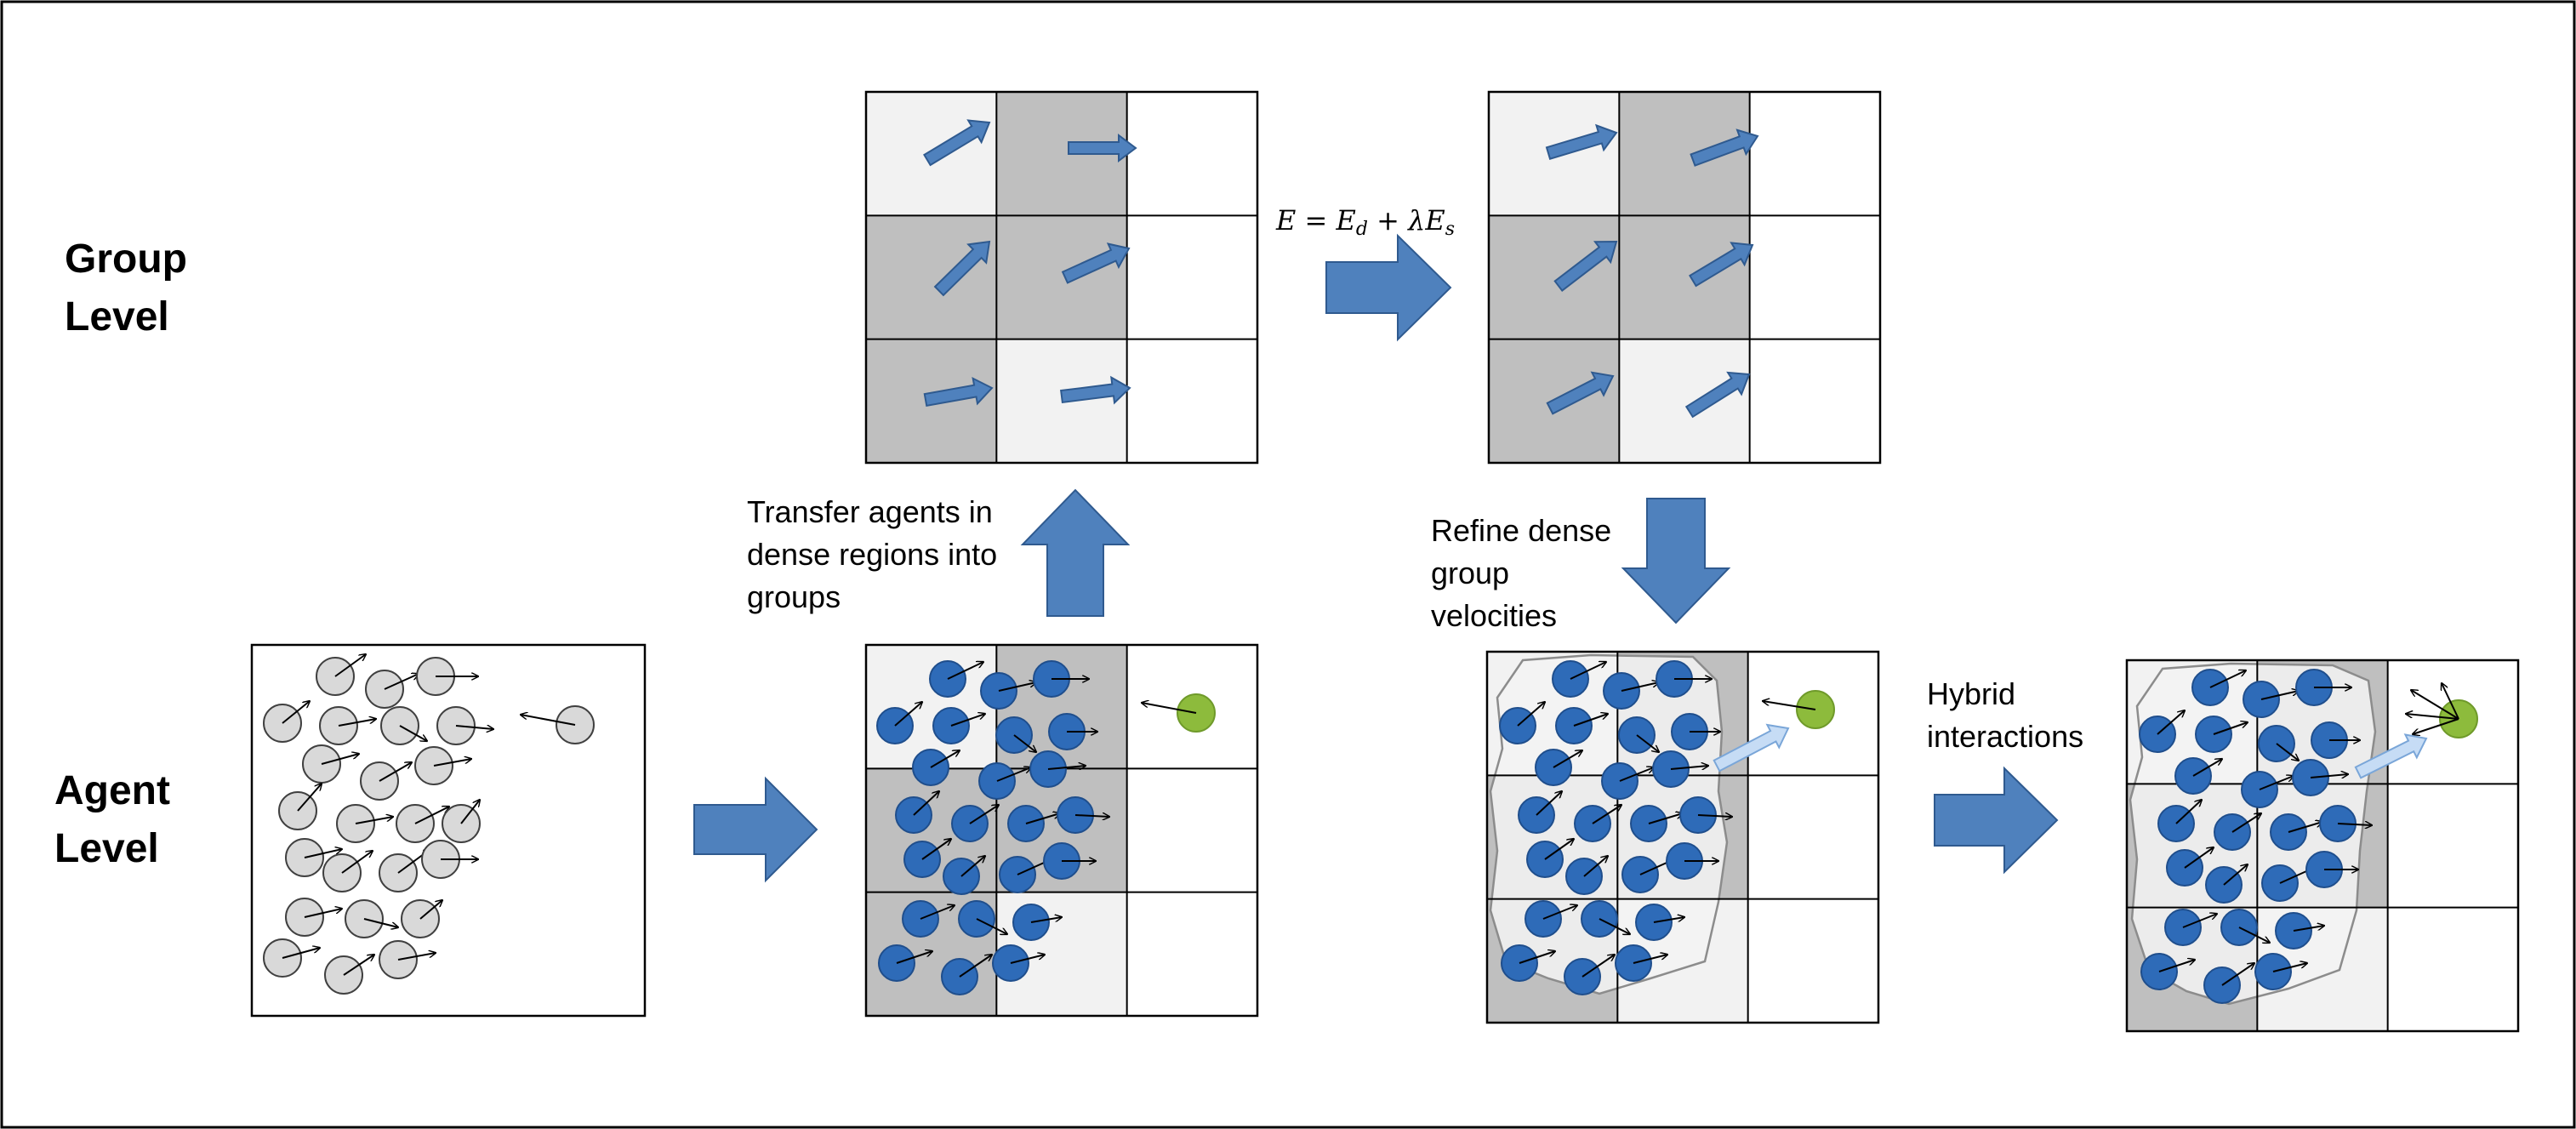 The height and width of the screenshot is (1129, 2576). What do you see at coordinates (2452, 846) in the screenshot?
I see `agent-grid-hybrid-cell` at bounding box center [2452, 846].